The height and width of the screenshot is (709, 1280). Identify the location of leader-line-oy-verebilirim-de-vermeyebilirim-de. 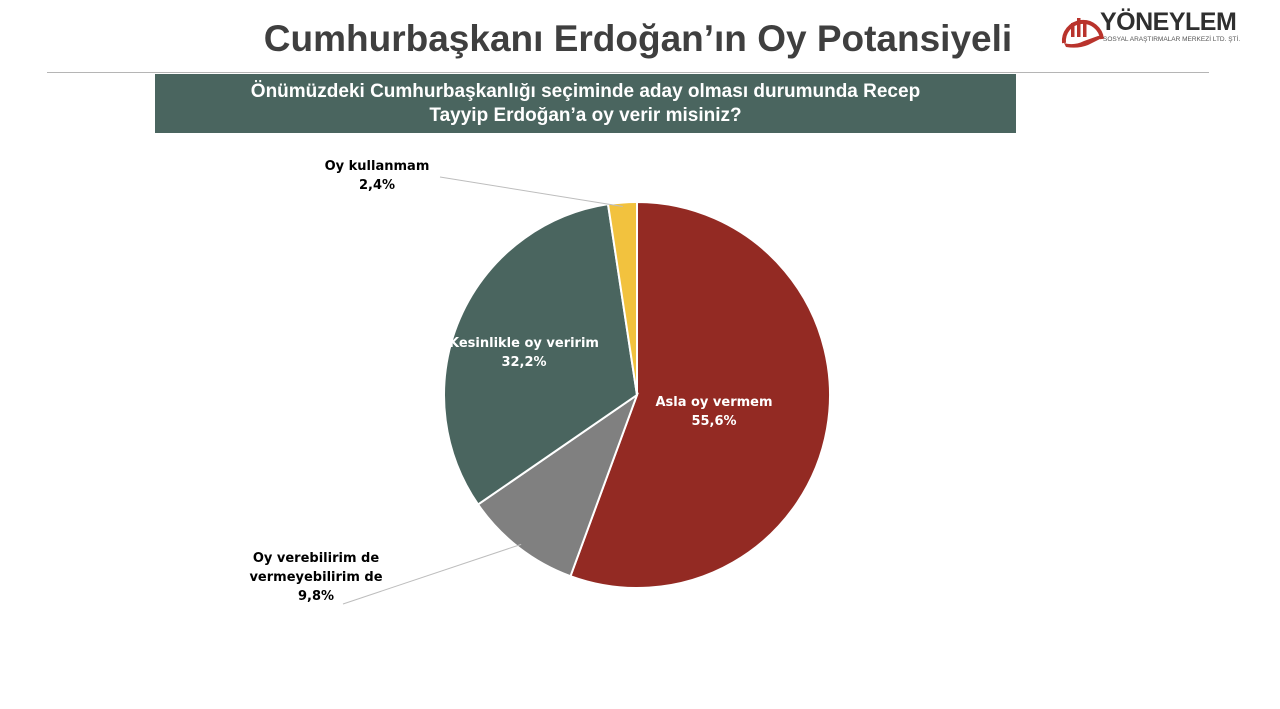
(432, 574).